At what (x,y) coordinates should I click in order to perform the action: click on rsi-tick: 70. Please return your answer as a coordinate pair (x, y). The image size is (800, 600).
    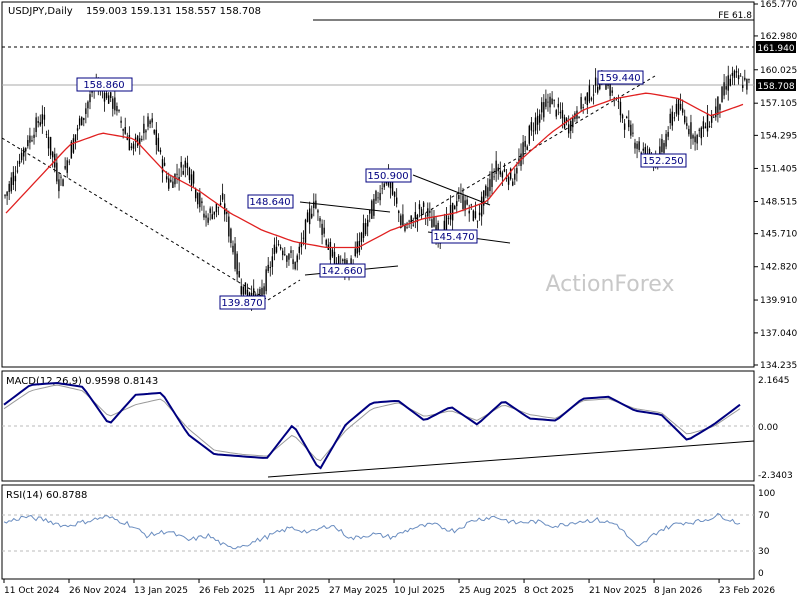
    Looking at the image, I should click on (764, 516).